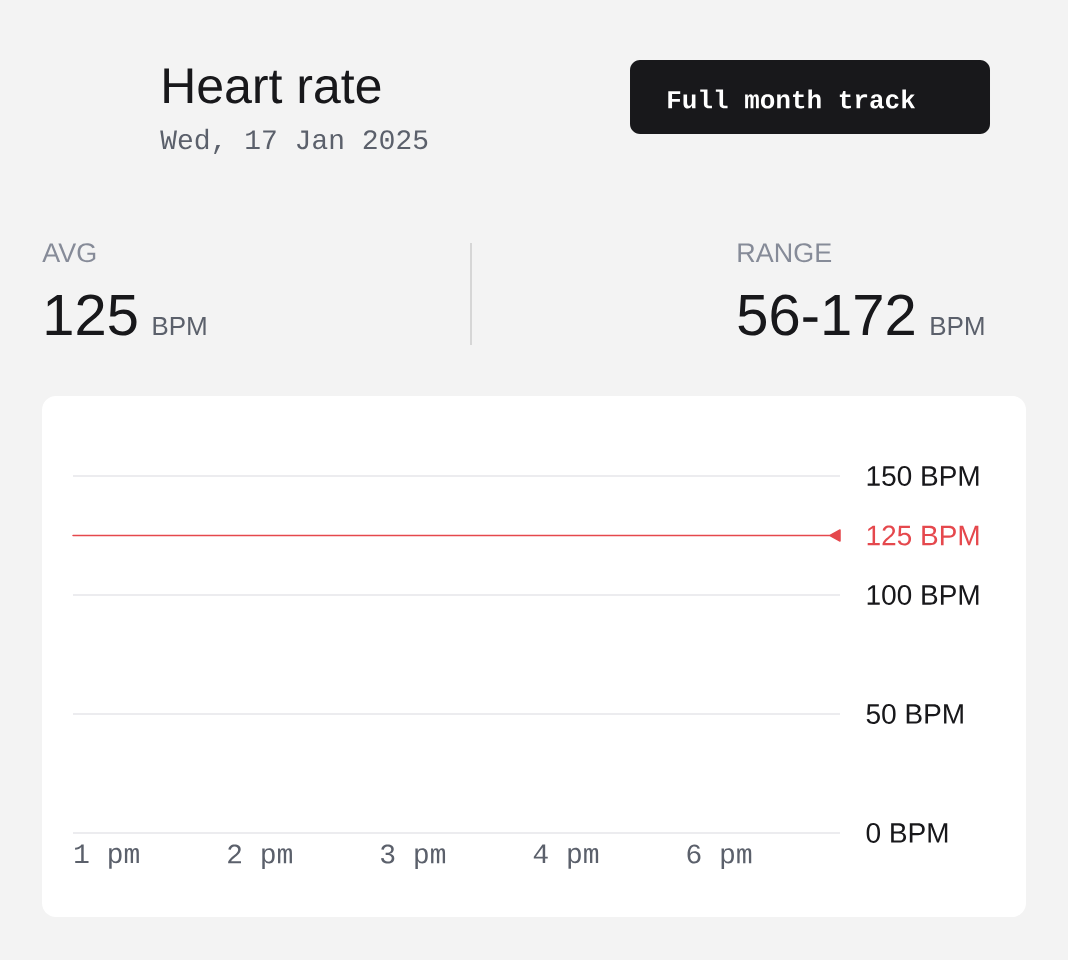 The height and width of the screenshot is (960, 1068). Describe the element at coordinates (91, 315) in the screenshot. I see `text: 125` at that location.